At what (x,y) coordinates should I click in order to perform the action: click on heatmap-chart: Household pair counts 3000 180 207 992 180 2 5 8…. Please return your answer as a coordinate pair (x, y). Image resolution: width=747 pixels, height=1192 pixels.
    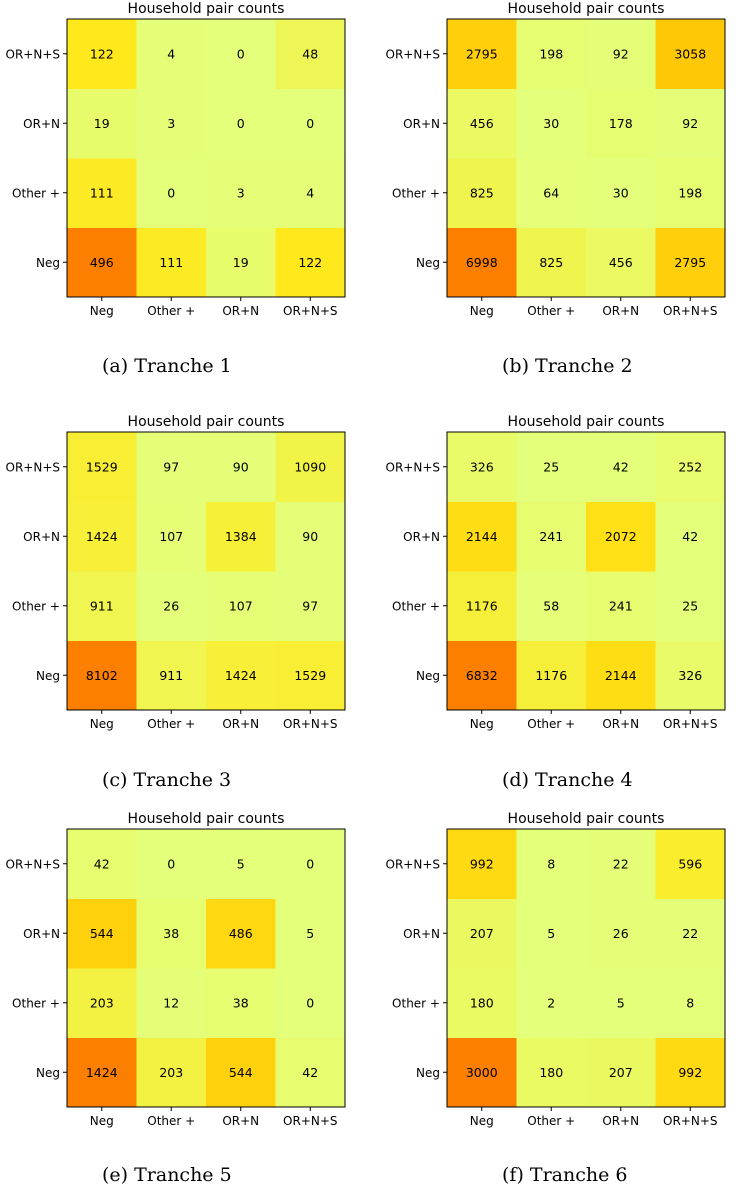
    Looking at the image, I should click on (556, 969).